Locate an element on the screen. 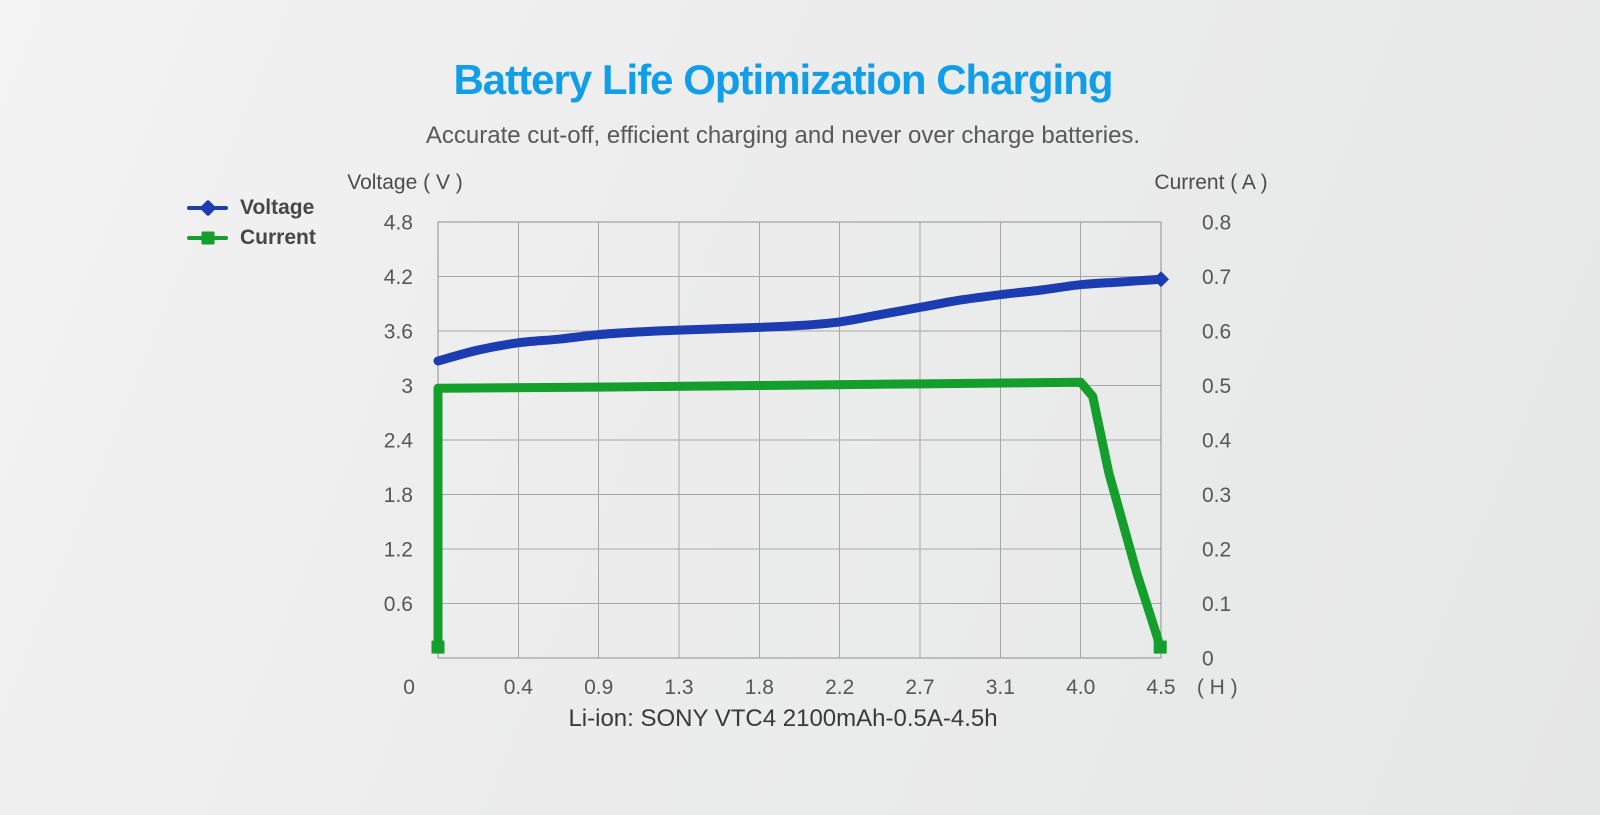 This screenshot has height=815, width=1600. legend-item-voltage: Voltage is located at coordinates (251, 207).